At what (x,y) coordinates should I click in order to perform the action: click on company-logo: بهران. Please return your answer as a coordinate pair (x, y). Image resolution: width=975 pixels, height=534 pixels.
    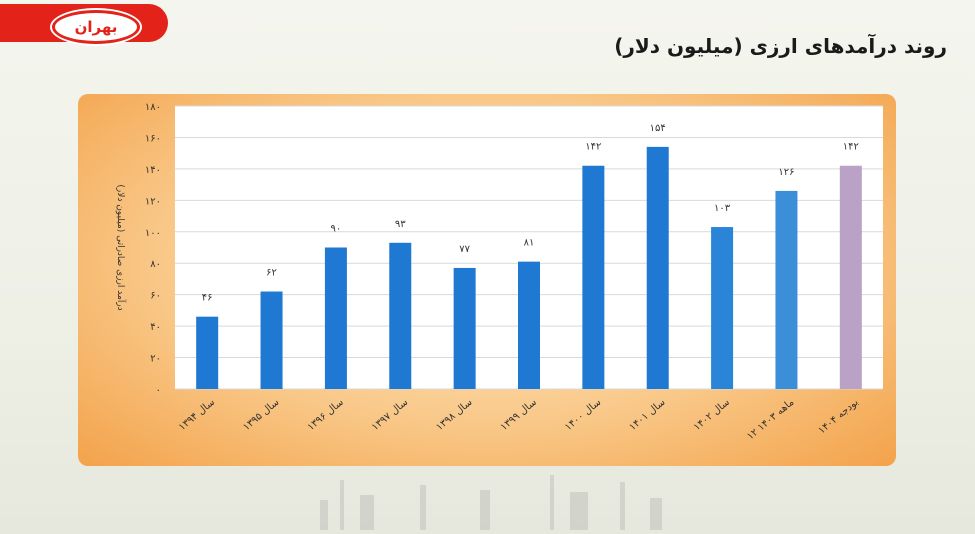
    Looking at the image, I should click on (96, 27).